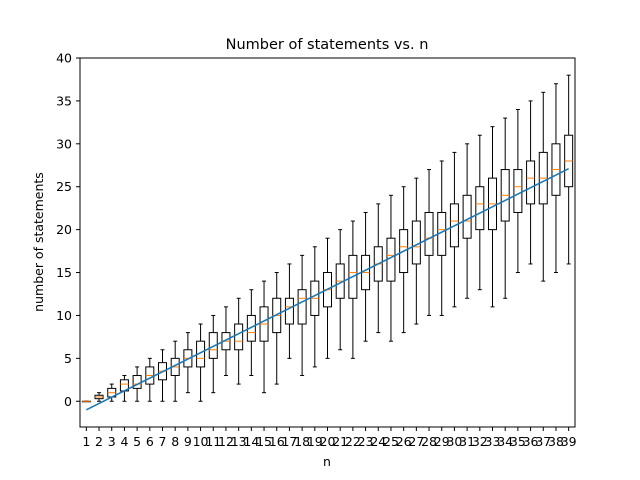  I want to click on x-tick-label-27: 27, so click(416, 441).